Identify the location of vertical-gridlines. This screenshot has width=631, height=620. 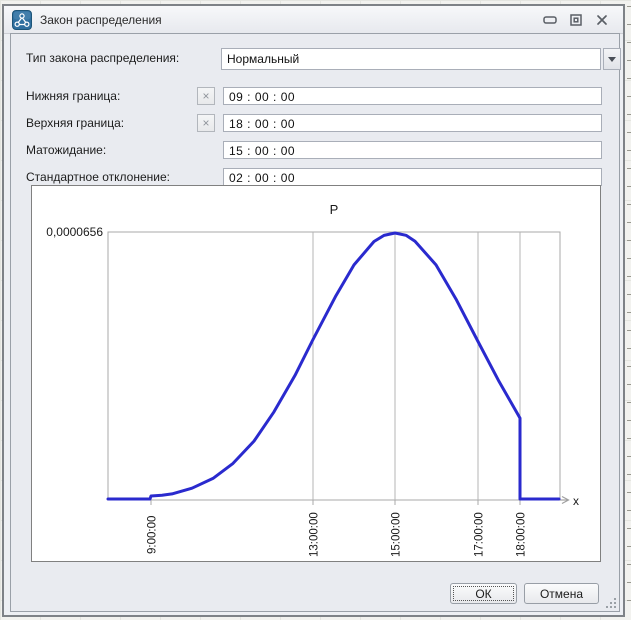
(416, 366).